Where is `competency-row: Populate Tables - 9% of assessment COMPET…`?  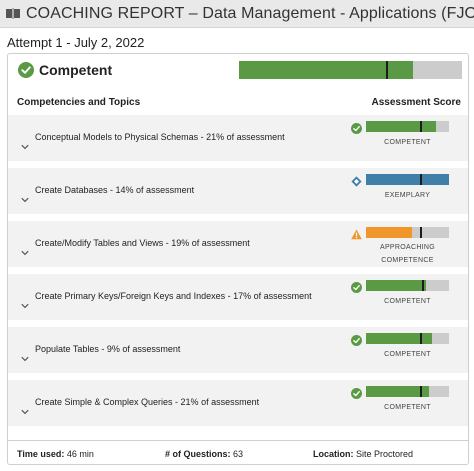 competency-row: Populate Tables - 9% of assessment COMPET… is located at coordinates (238, 350).